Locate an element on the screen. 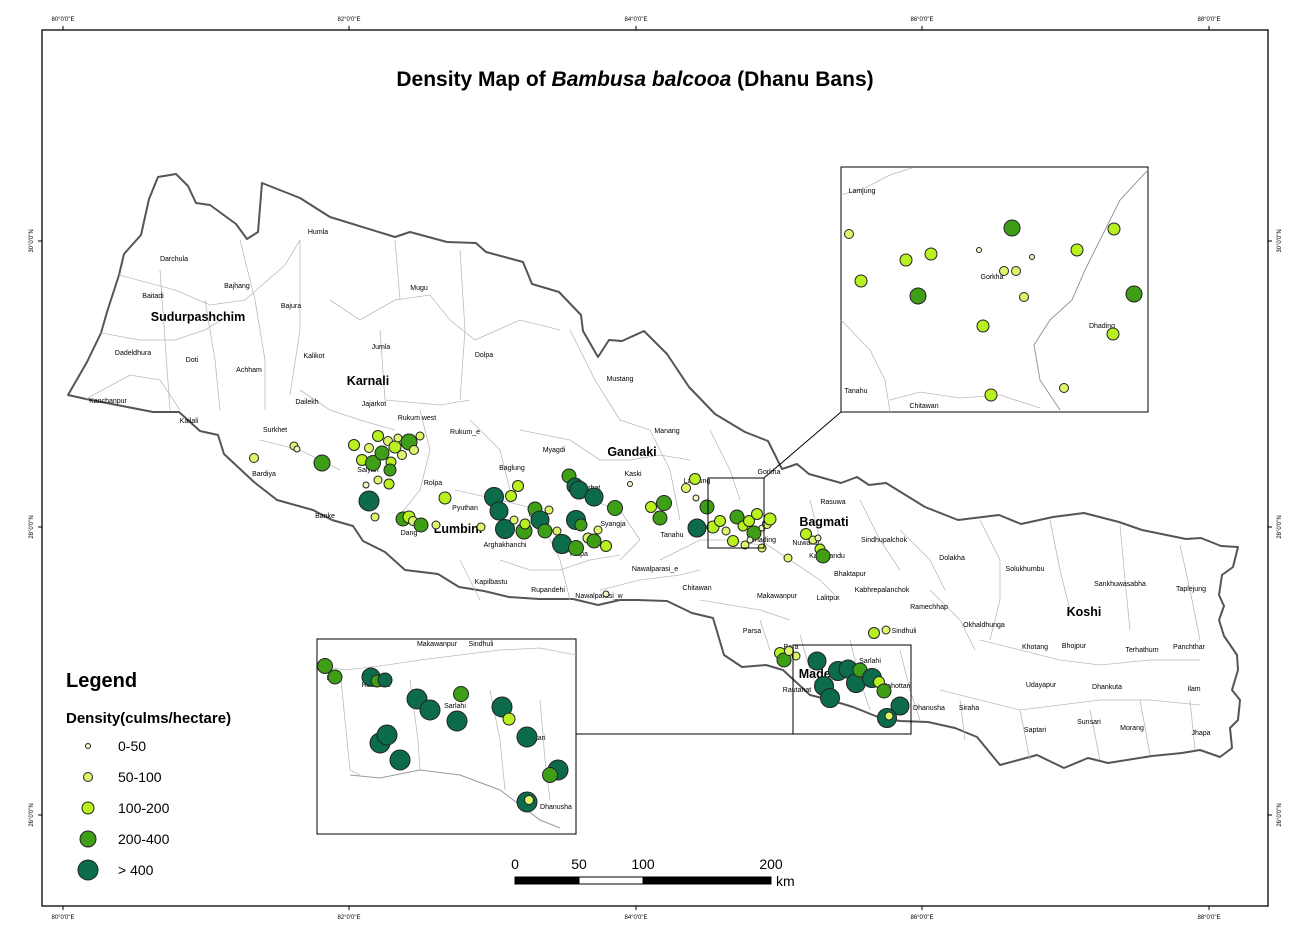 Image resolution: width=1302 pixels, height=941 pixels. district-label: Khotang is located at coordinates (1035, 647).